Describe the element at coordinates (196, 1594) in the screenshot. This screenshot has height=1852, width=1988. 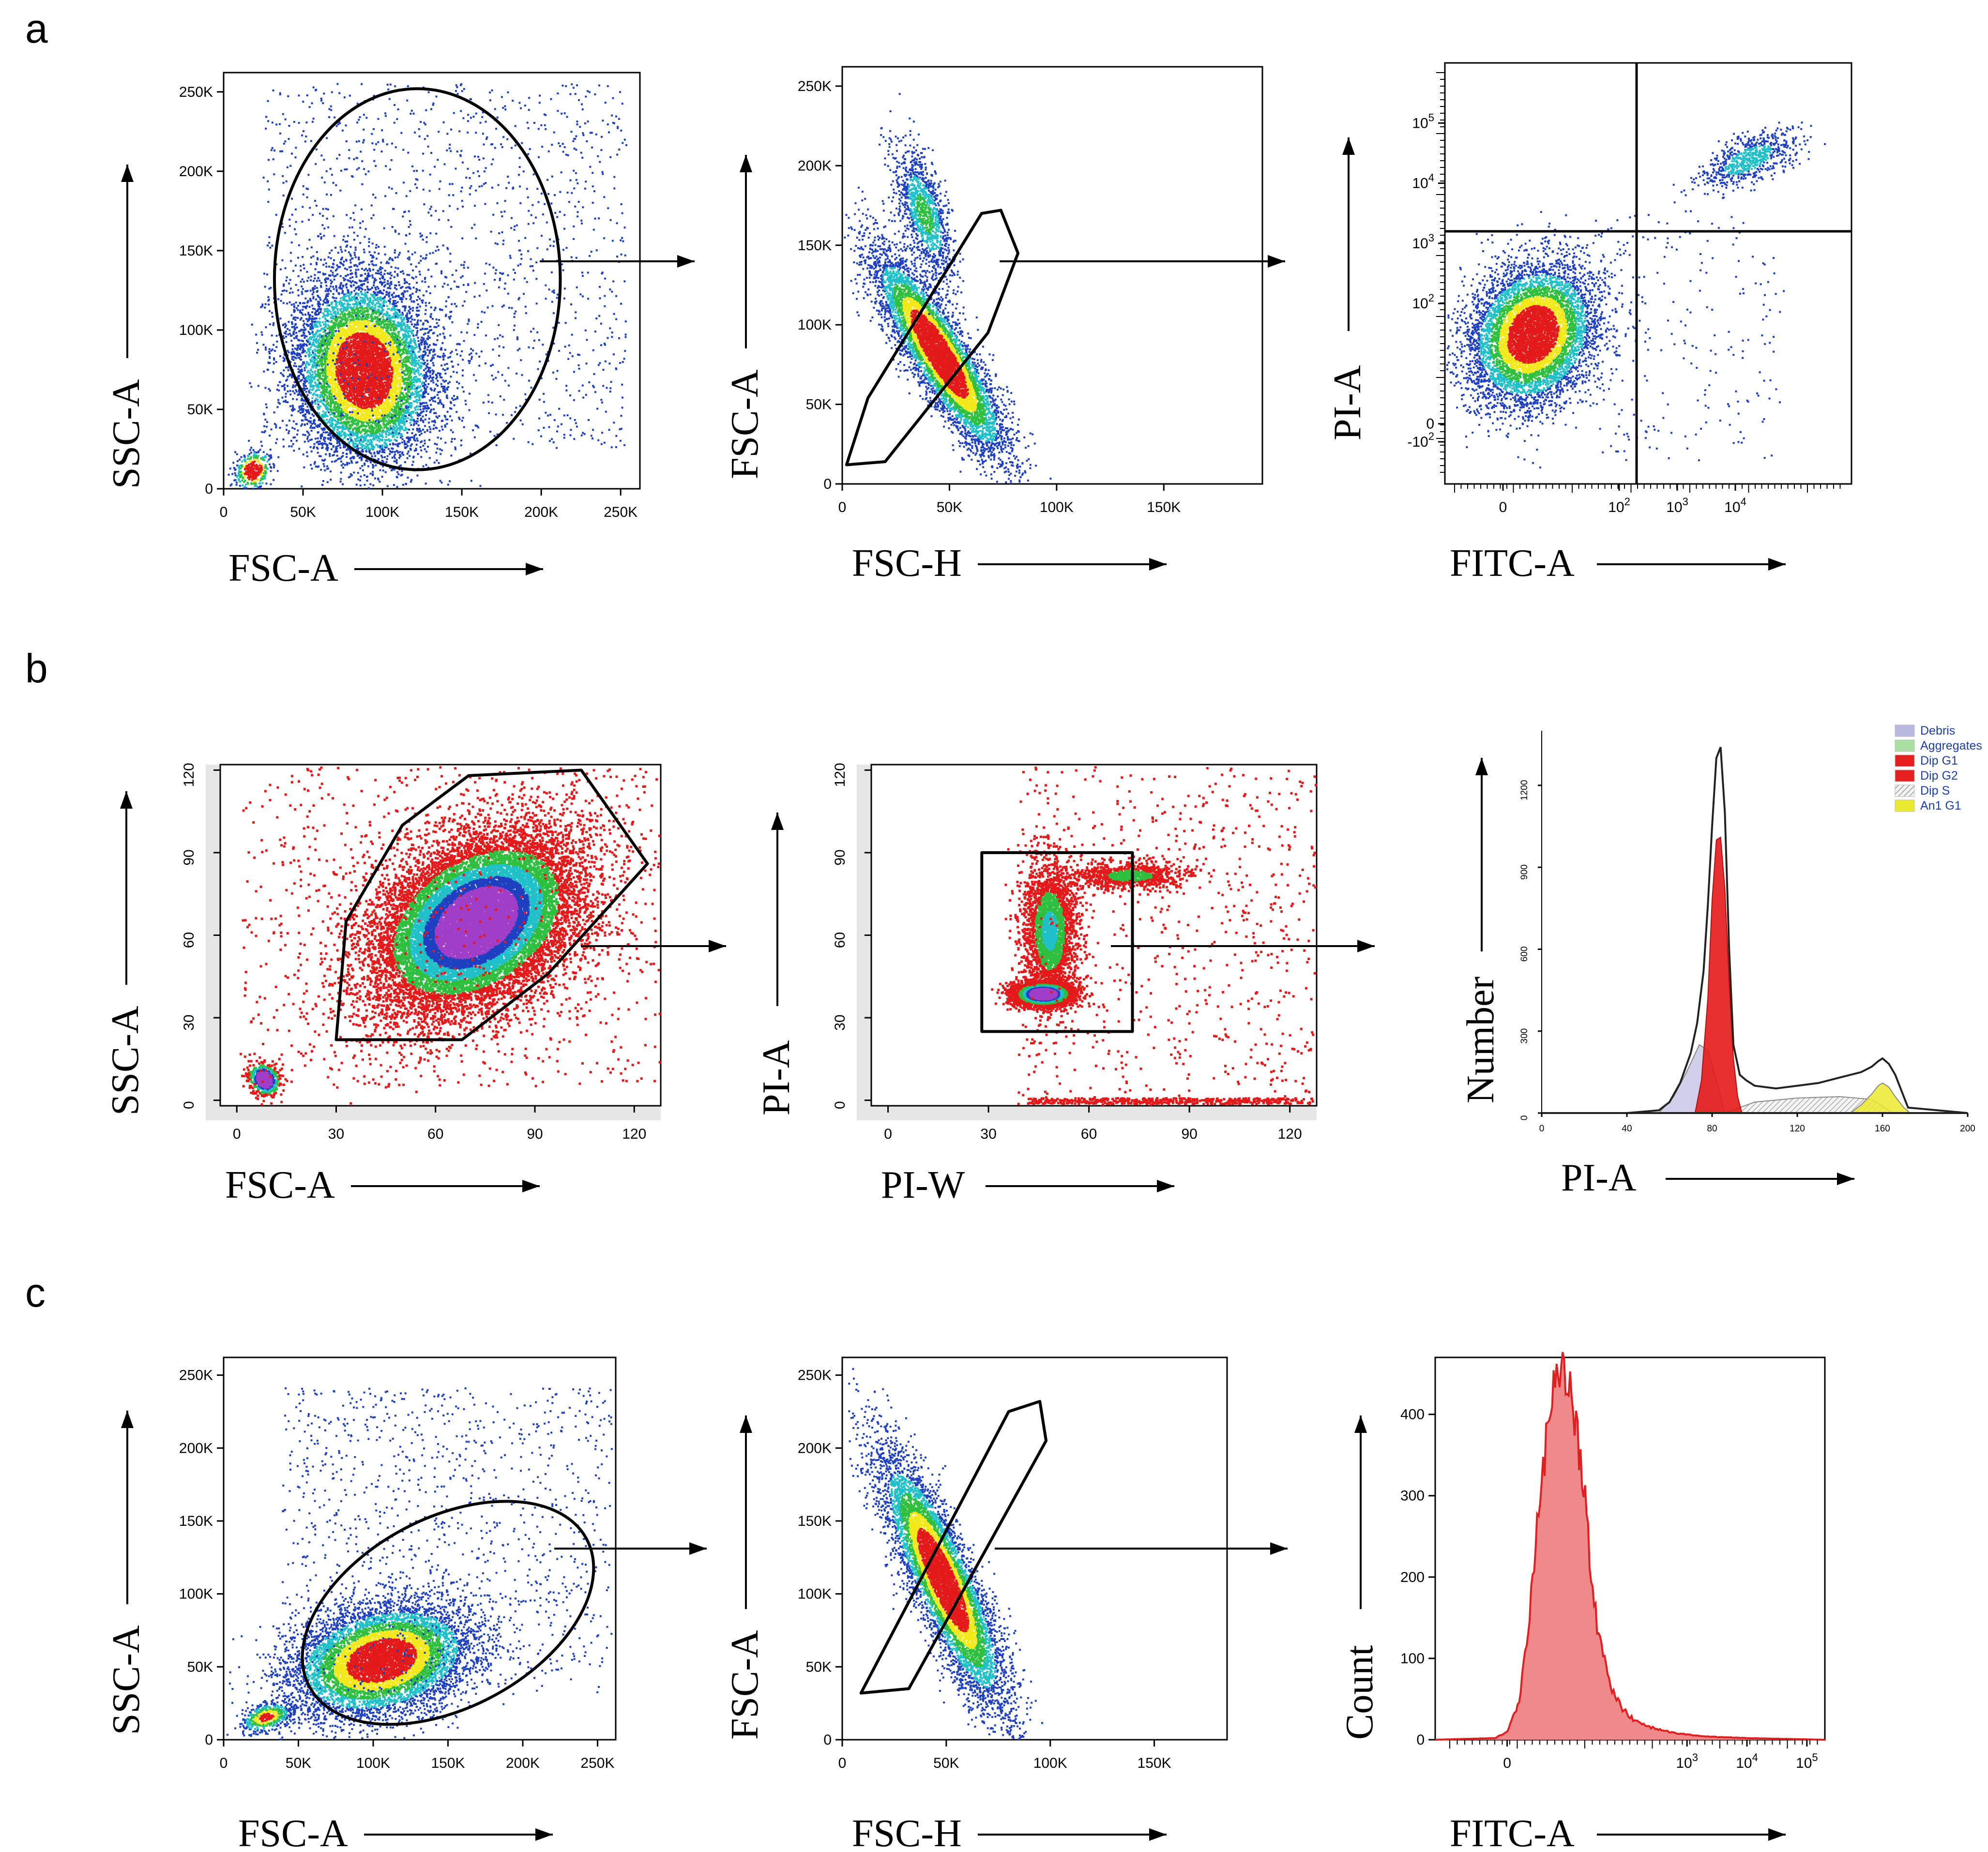
I see `y-tick-label: 100K` at that location.